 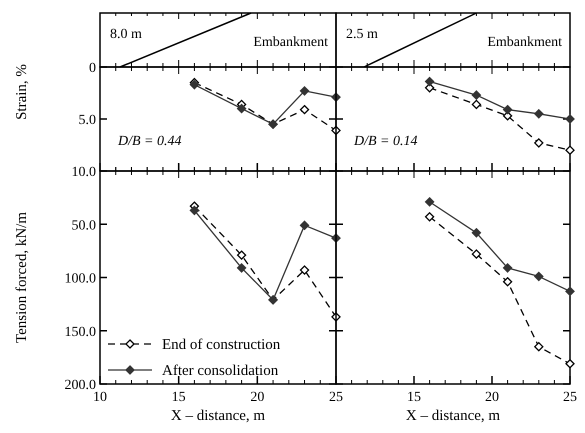 I want to click on annotation: D/B = 0.14, so click(x=385, y=141).